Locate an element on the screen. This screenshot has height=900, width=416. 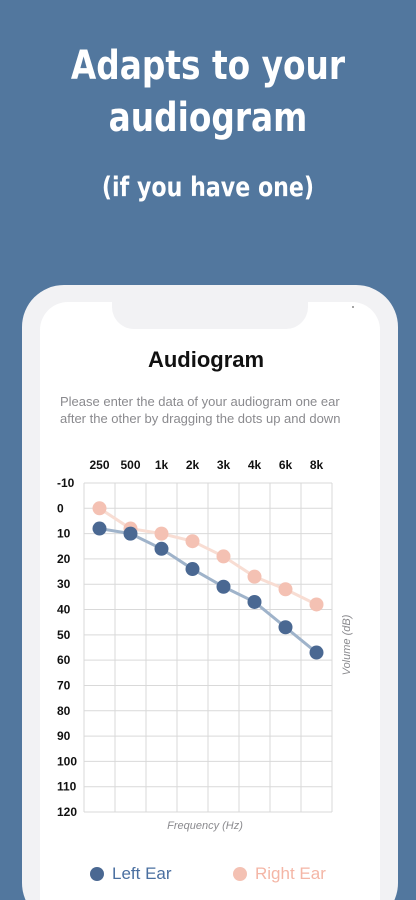
y-tick-label: 20 is located at coordinates (64, 559).